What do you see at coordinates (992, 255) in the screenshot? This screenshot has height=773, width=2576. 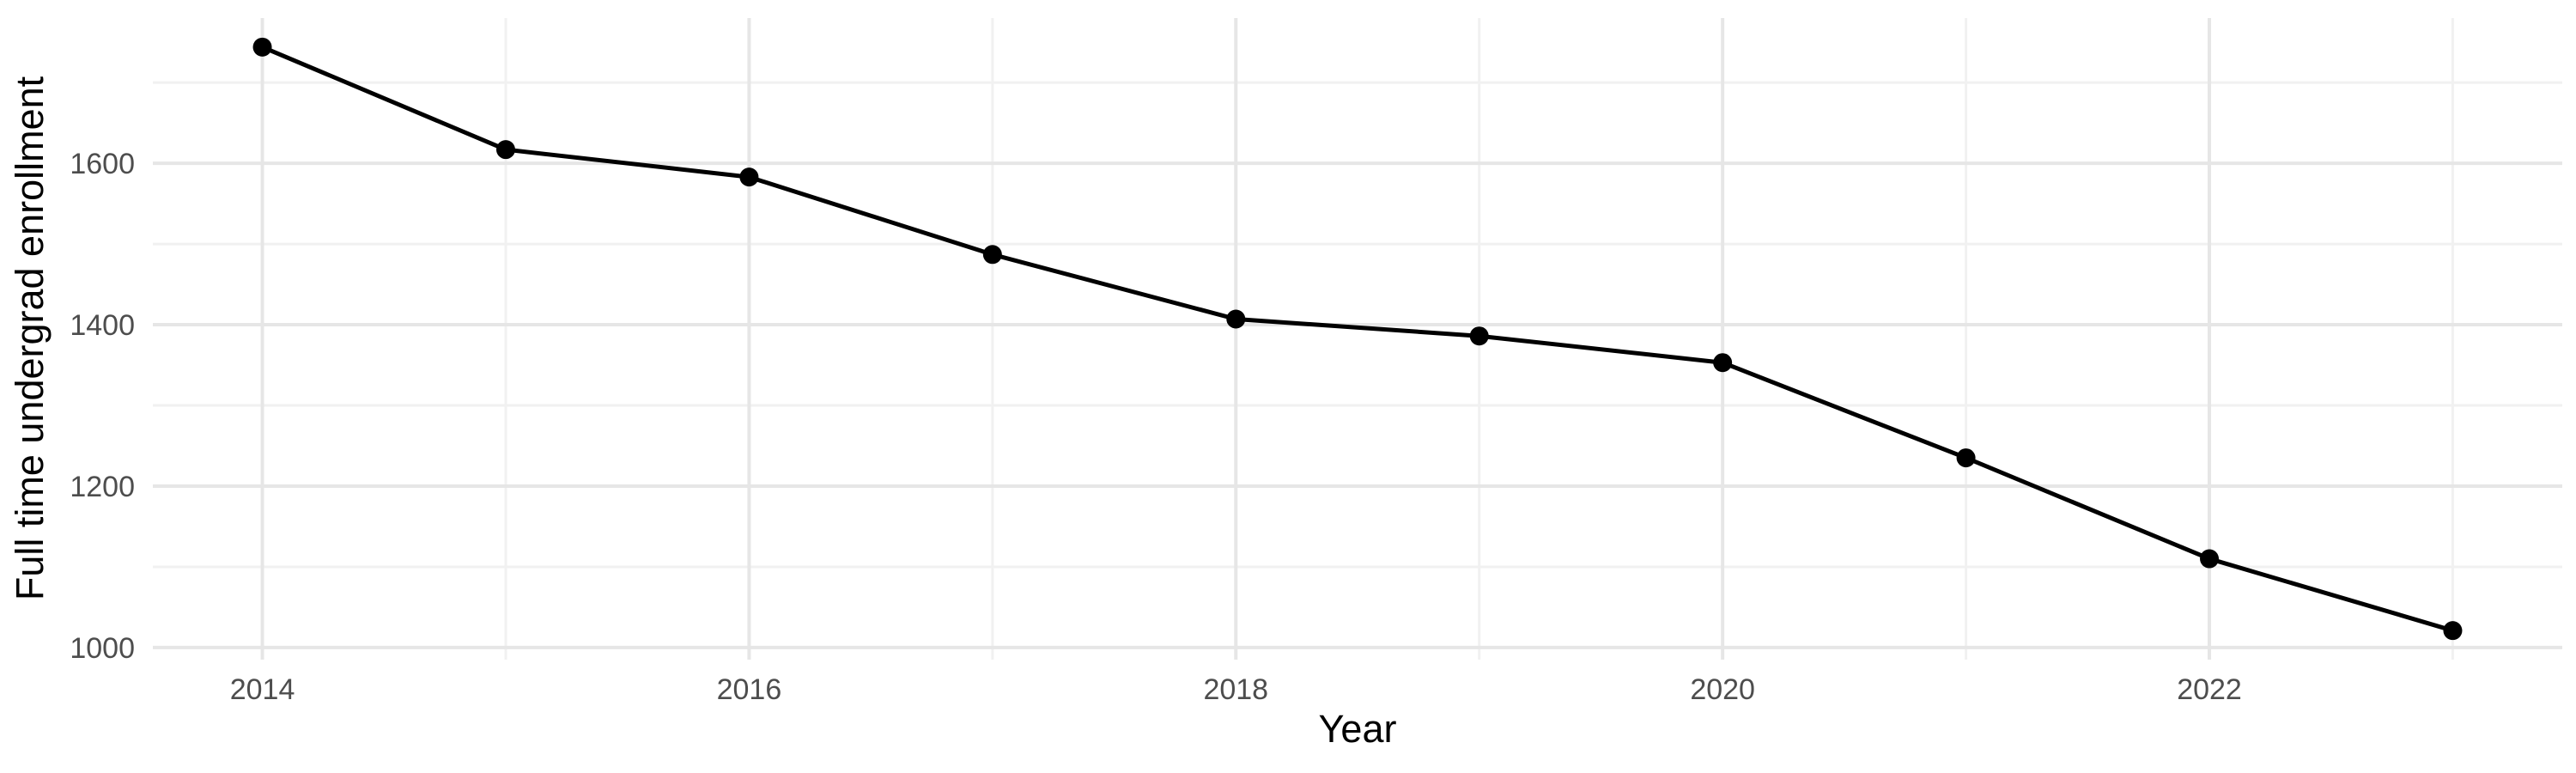 I see `data-point-2017` at bounding box center [992, 255].